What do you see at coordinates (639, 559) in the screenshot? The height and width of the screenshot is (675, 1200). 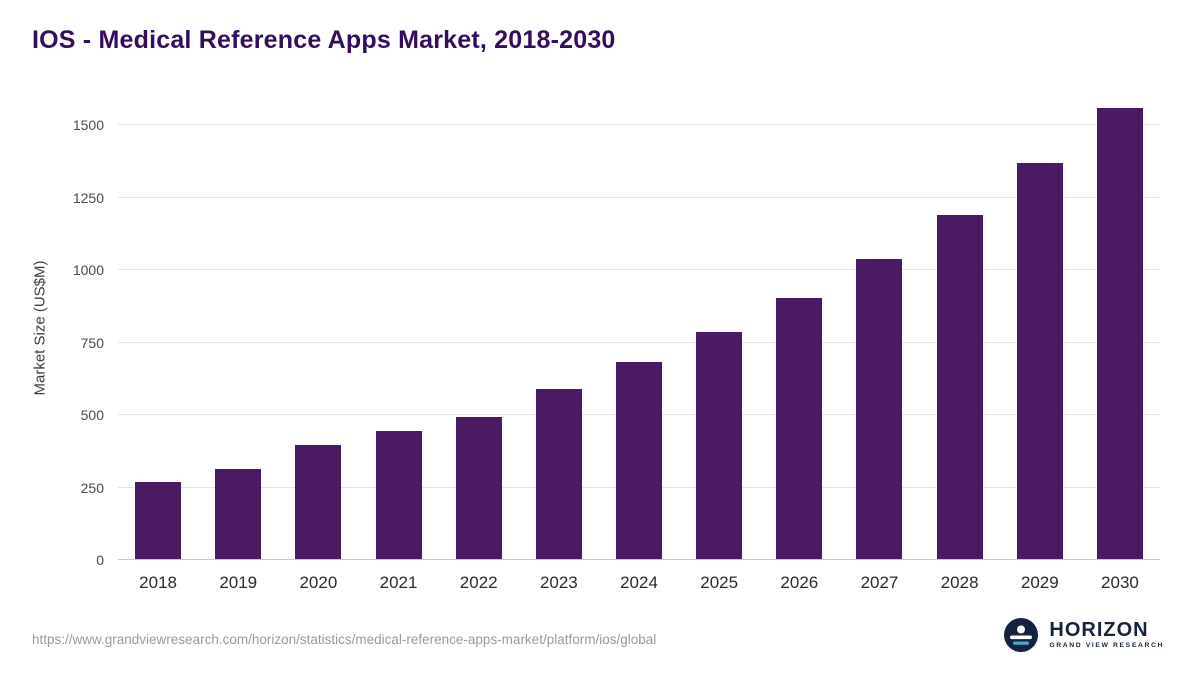 I see `x-axis-line` at bounding box center [639, 559].